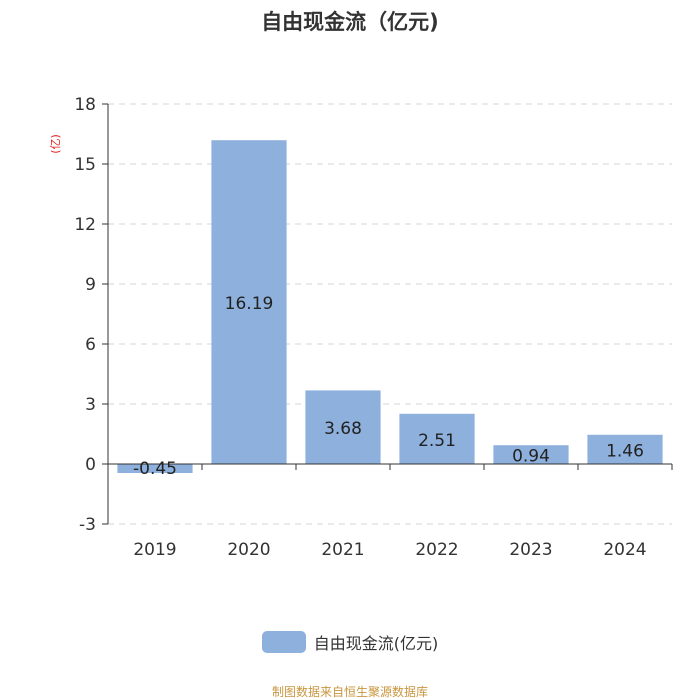 This screenshot has width=700, height=700. I want to click on data-label: 1.46, so click(625, 451).